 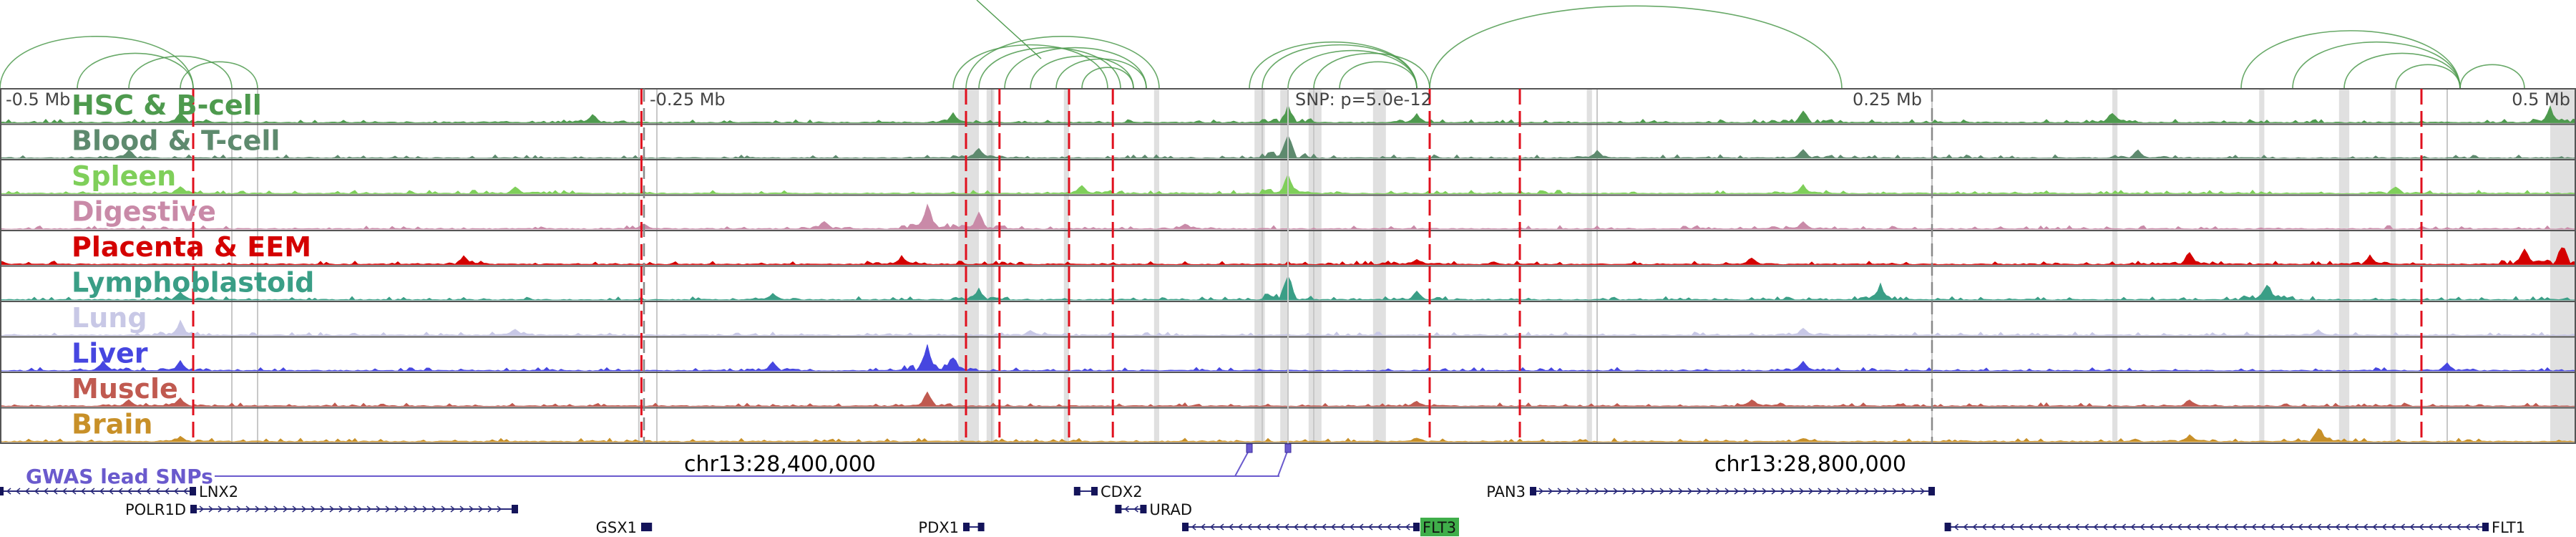 I want to click on axis-tick-label: 0.25 Mb, so click(x=1887, y=100).